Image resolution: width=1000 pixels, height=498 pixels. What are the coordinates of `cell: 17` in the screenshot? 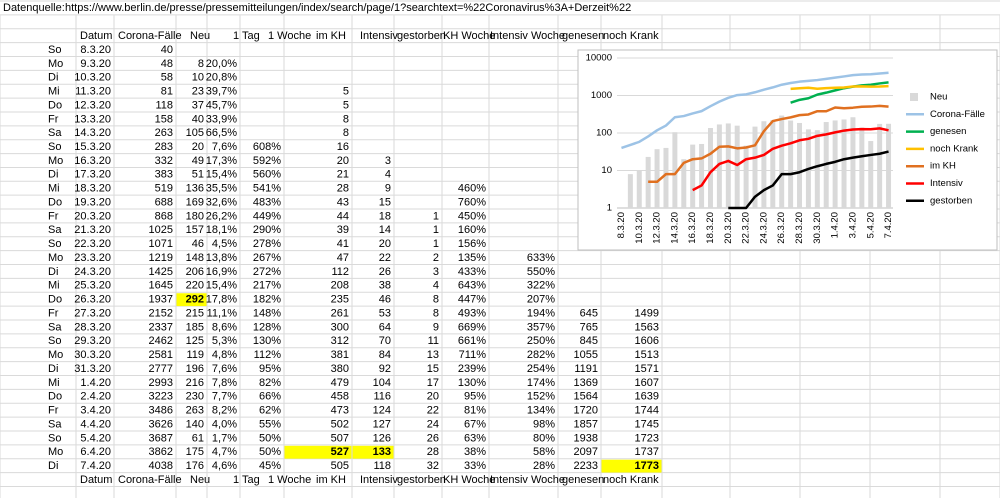 It's located at (433, 383).